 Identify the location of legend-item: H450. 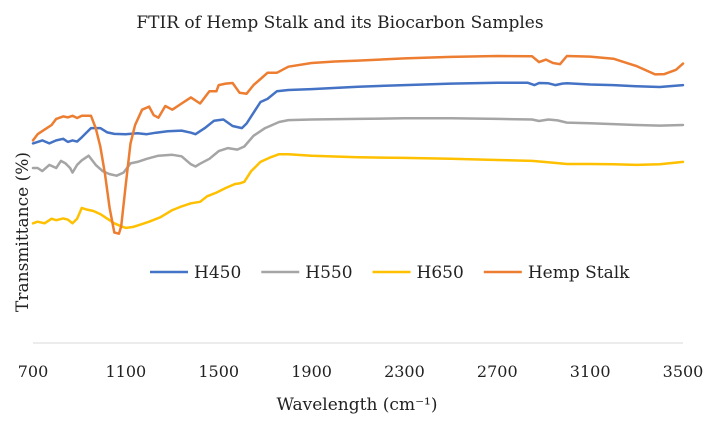
(195, 273).